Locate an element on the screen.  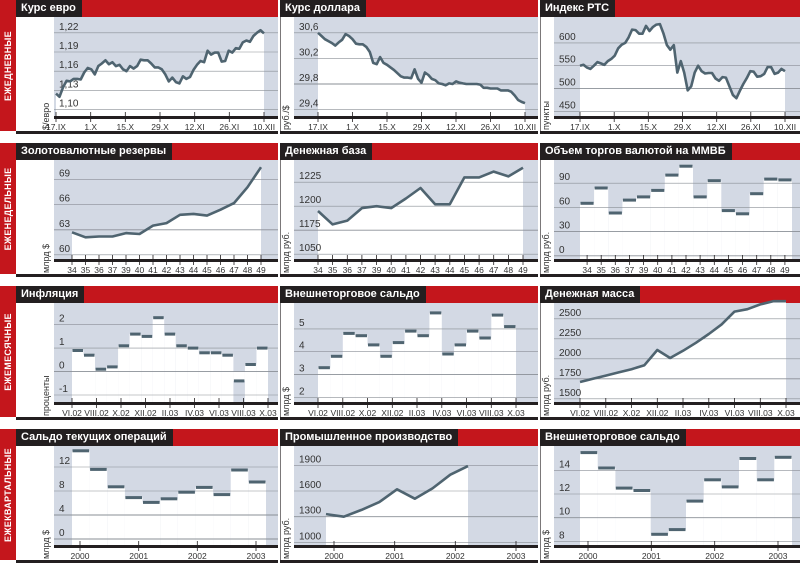
x-tick-label: 42 is located at coordinates (421, 270).